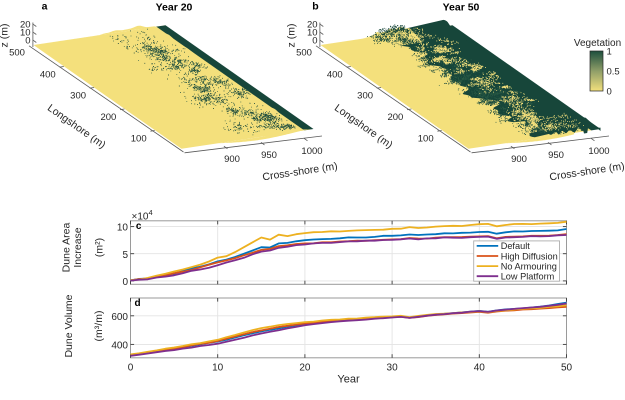 Image resolution: width=625 pixels, height=400 pixels. What do you see at coordinates (315, 7) in the screenshot?
I see `svg-text: b` at bounding box center [315, 7].